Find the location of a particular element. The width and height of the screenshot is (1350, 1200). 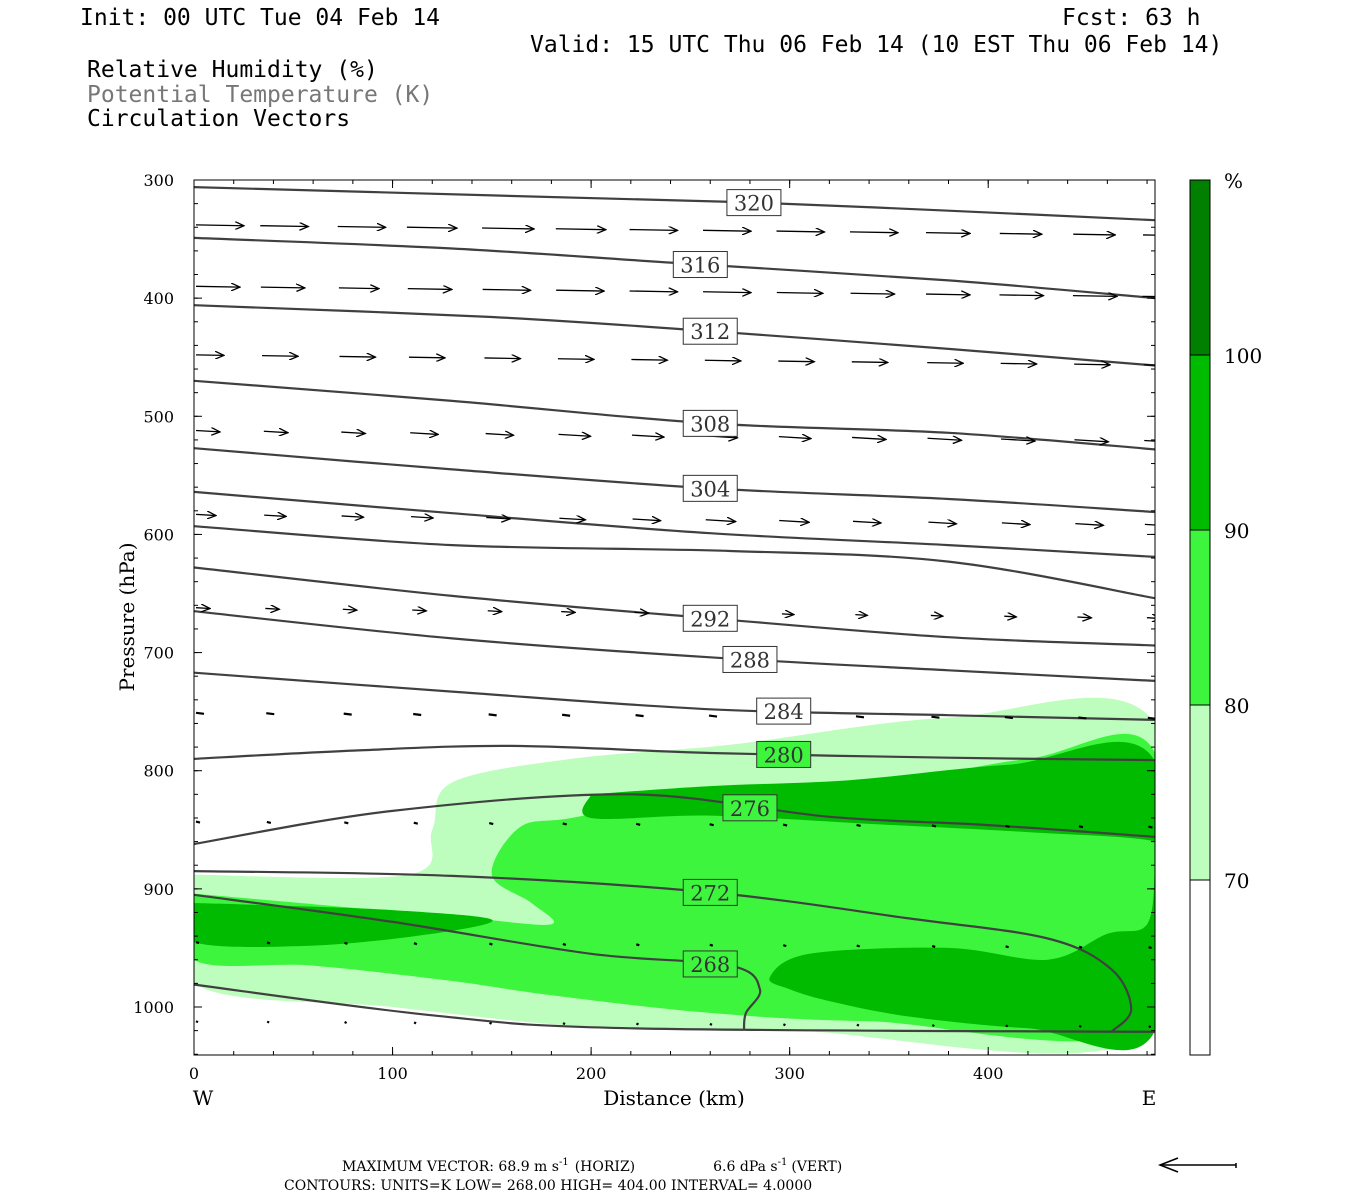

y-tick-label: 300 is located at coordinates (158, 180).